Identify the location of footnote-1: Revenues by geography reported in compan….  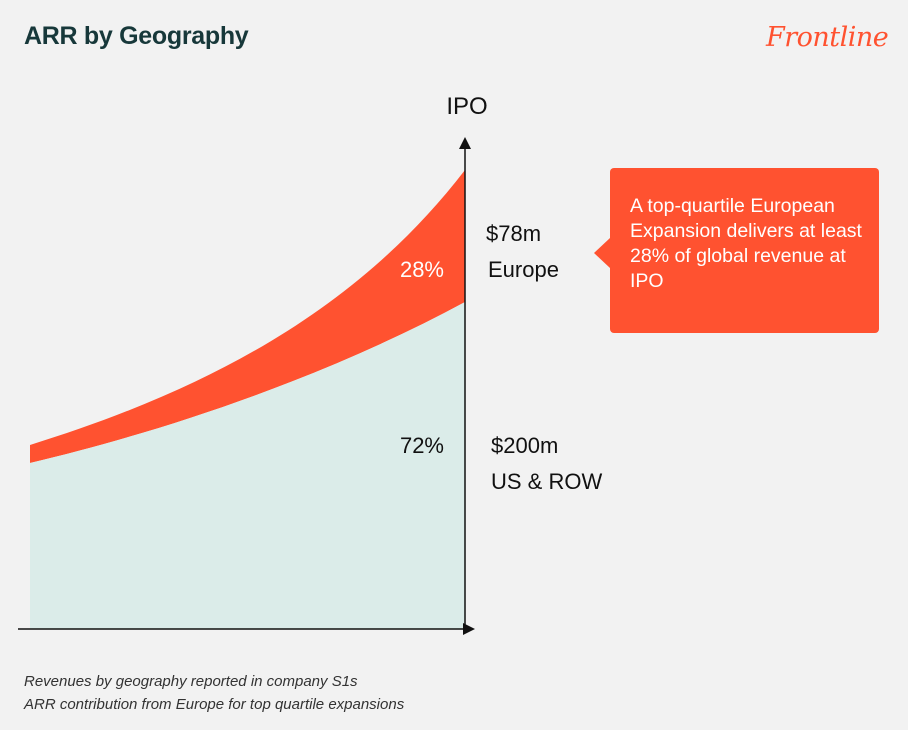
(191, 681).